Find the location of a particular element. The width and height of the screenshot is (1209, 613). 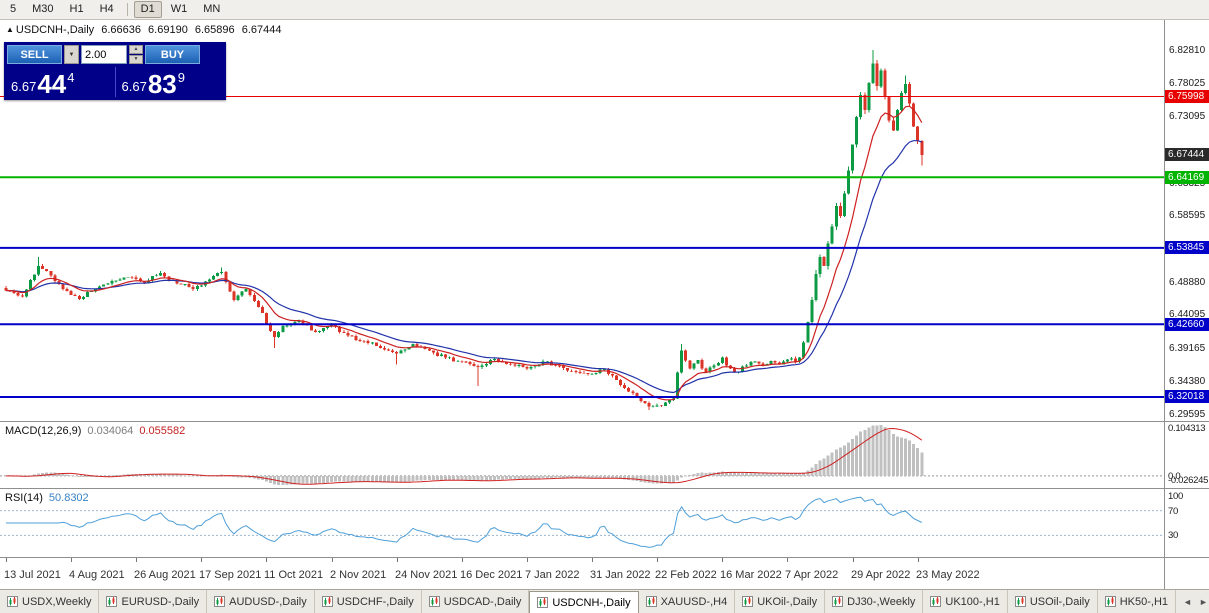

chart-tab-usdcad-daily: USDCAD-,Daily is located at coordinates (476, 601).